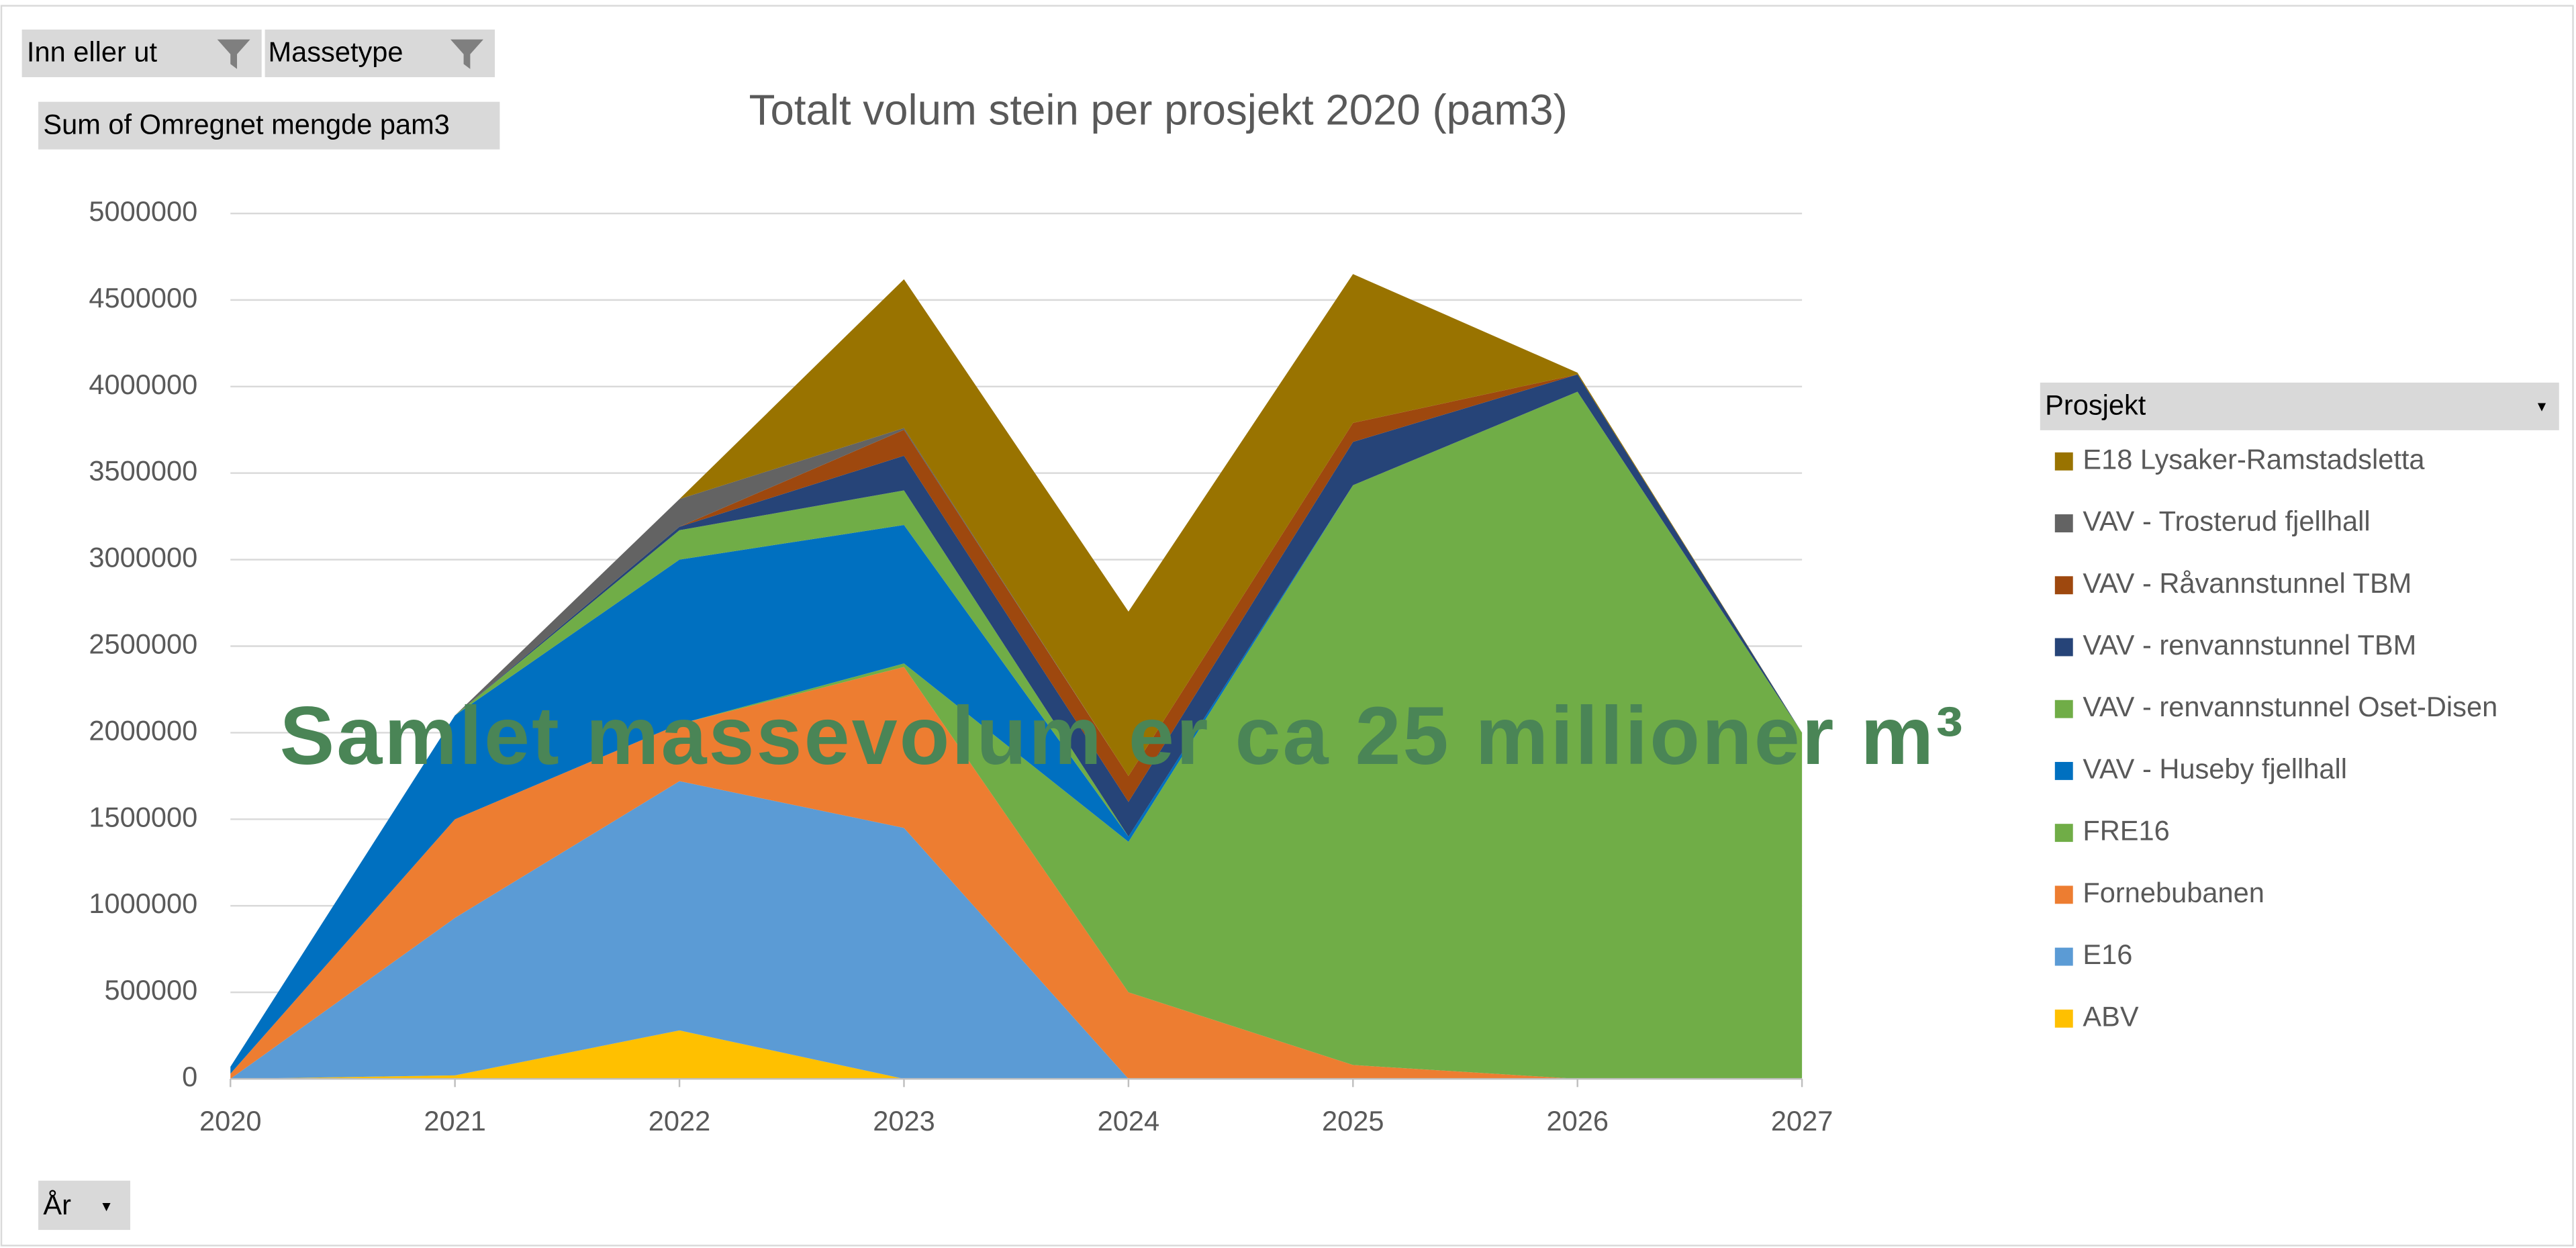  Describe the element at coordinates (143, 644) in the screenshot. I see `y-tick-label: 2500000` at that location.